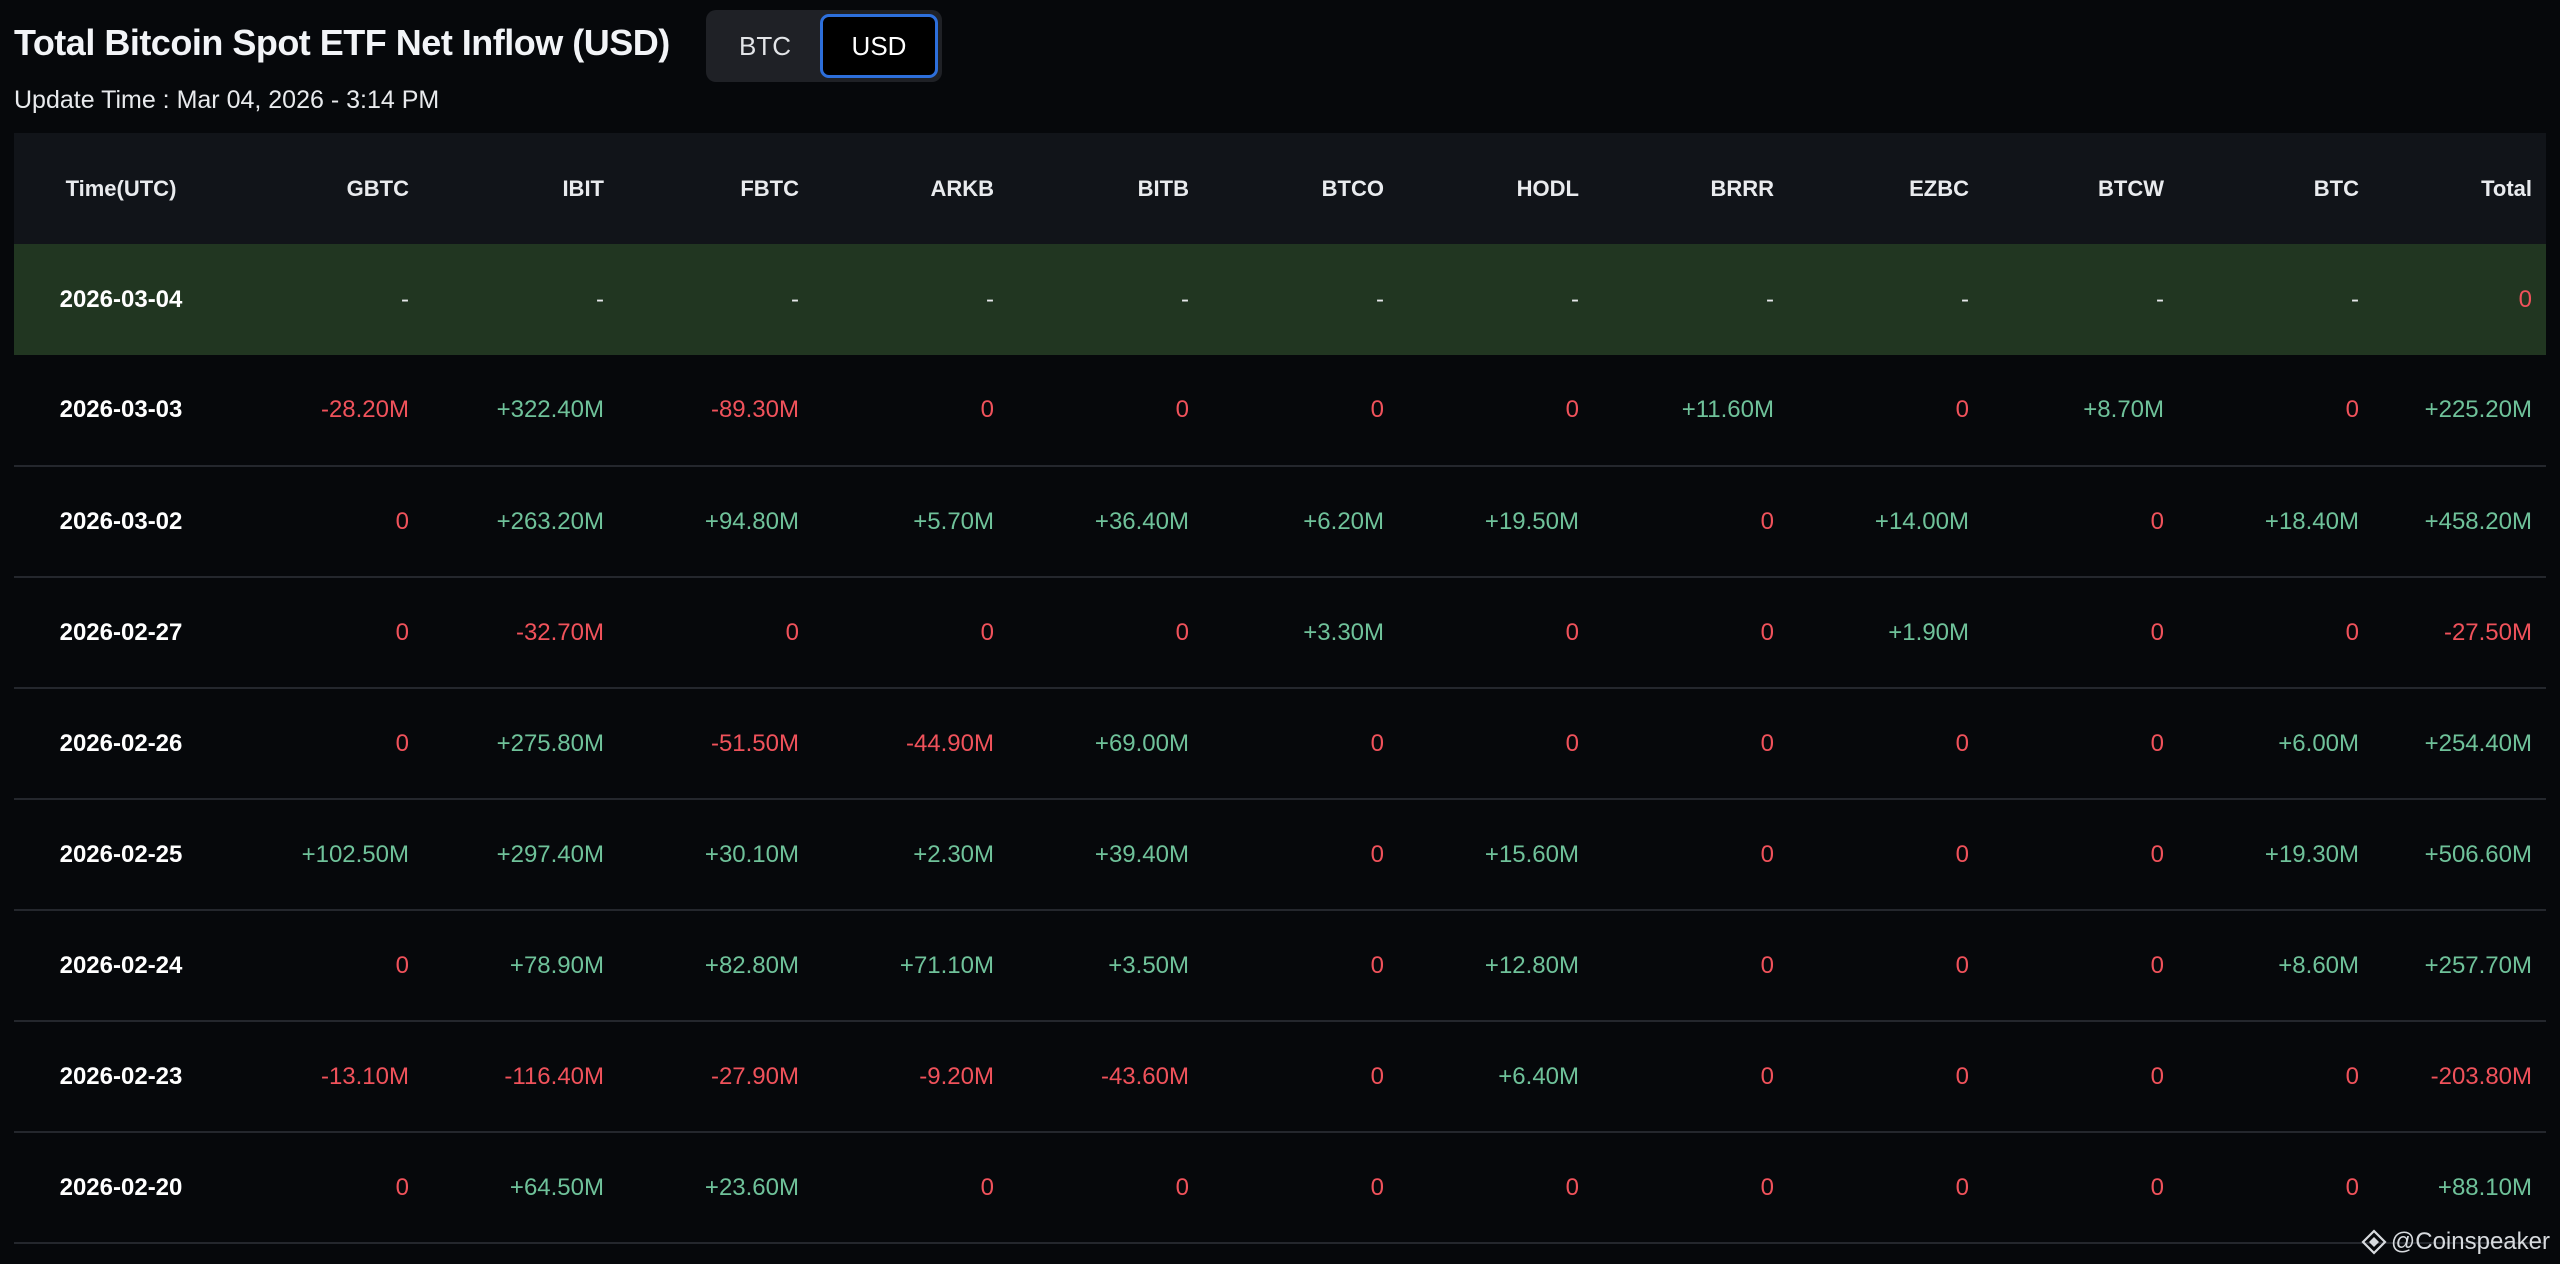 The height and width of the screenshot is (1264, 2560). What do you see at coordinates (550, 854) in the screenshot?
I see `flow-cell: +297.40M` at bounding box center [550, 854].